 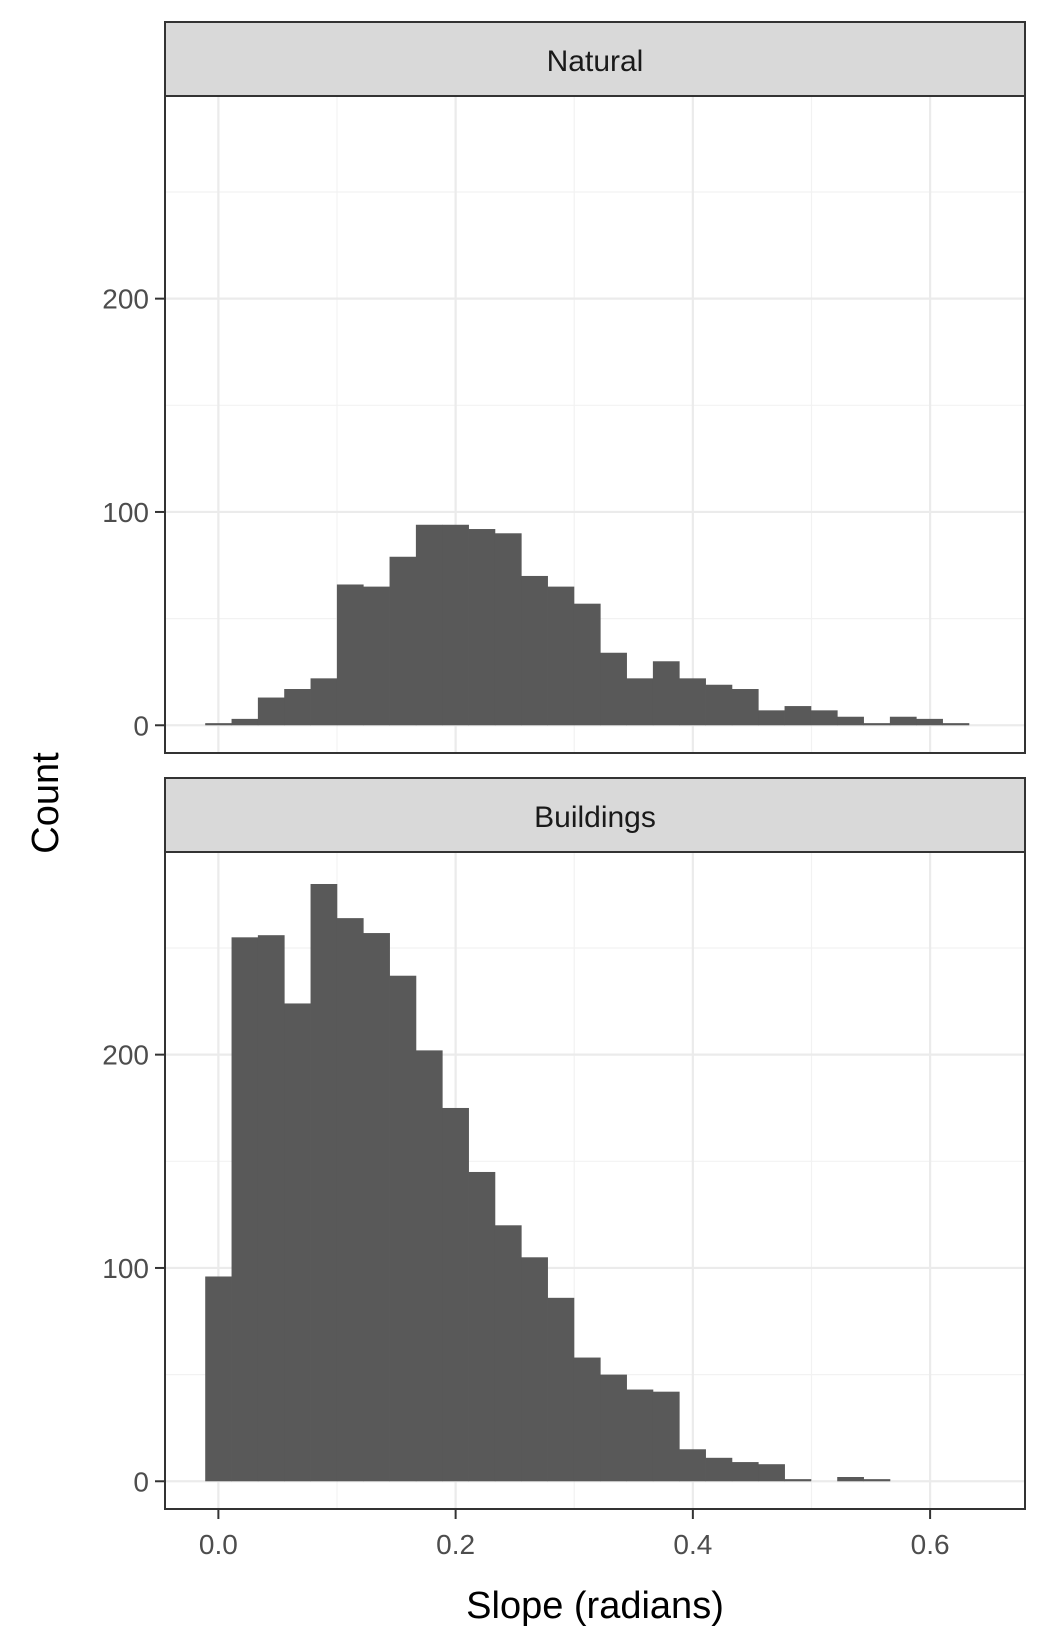 What do you see at coordinates (595, 1606) in the screenshot?
I see `x-axis-title: Slope (radians)` at bounding box center [595, 1606].